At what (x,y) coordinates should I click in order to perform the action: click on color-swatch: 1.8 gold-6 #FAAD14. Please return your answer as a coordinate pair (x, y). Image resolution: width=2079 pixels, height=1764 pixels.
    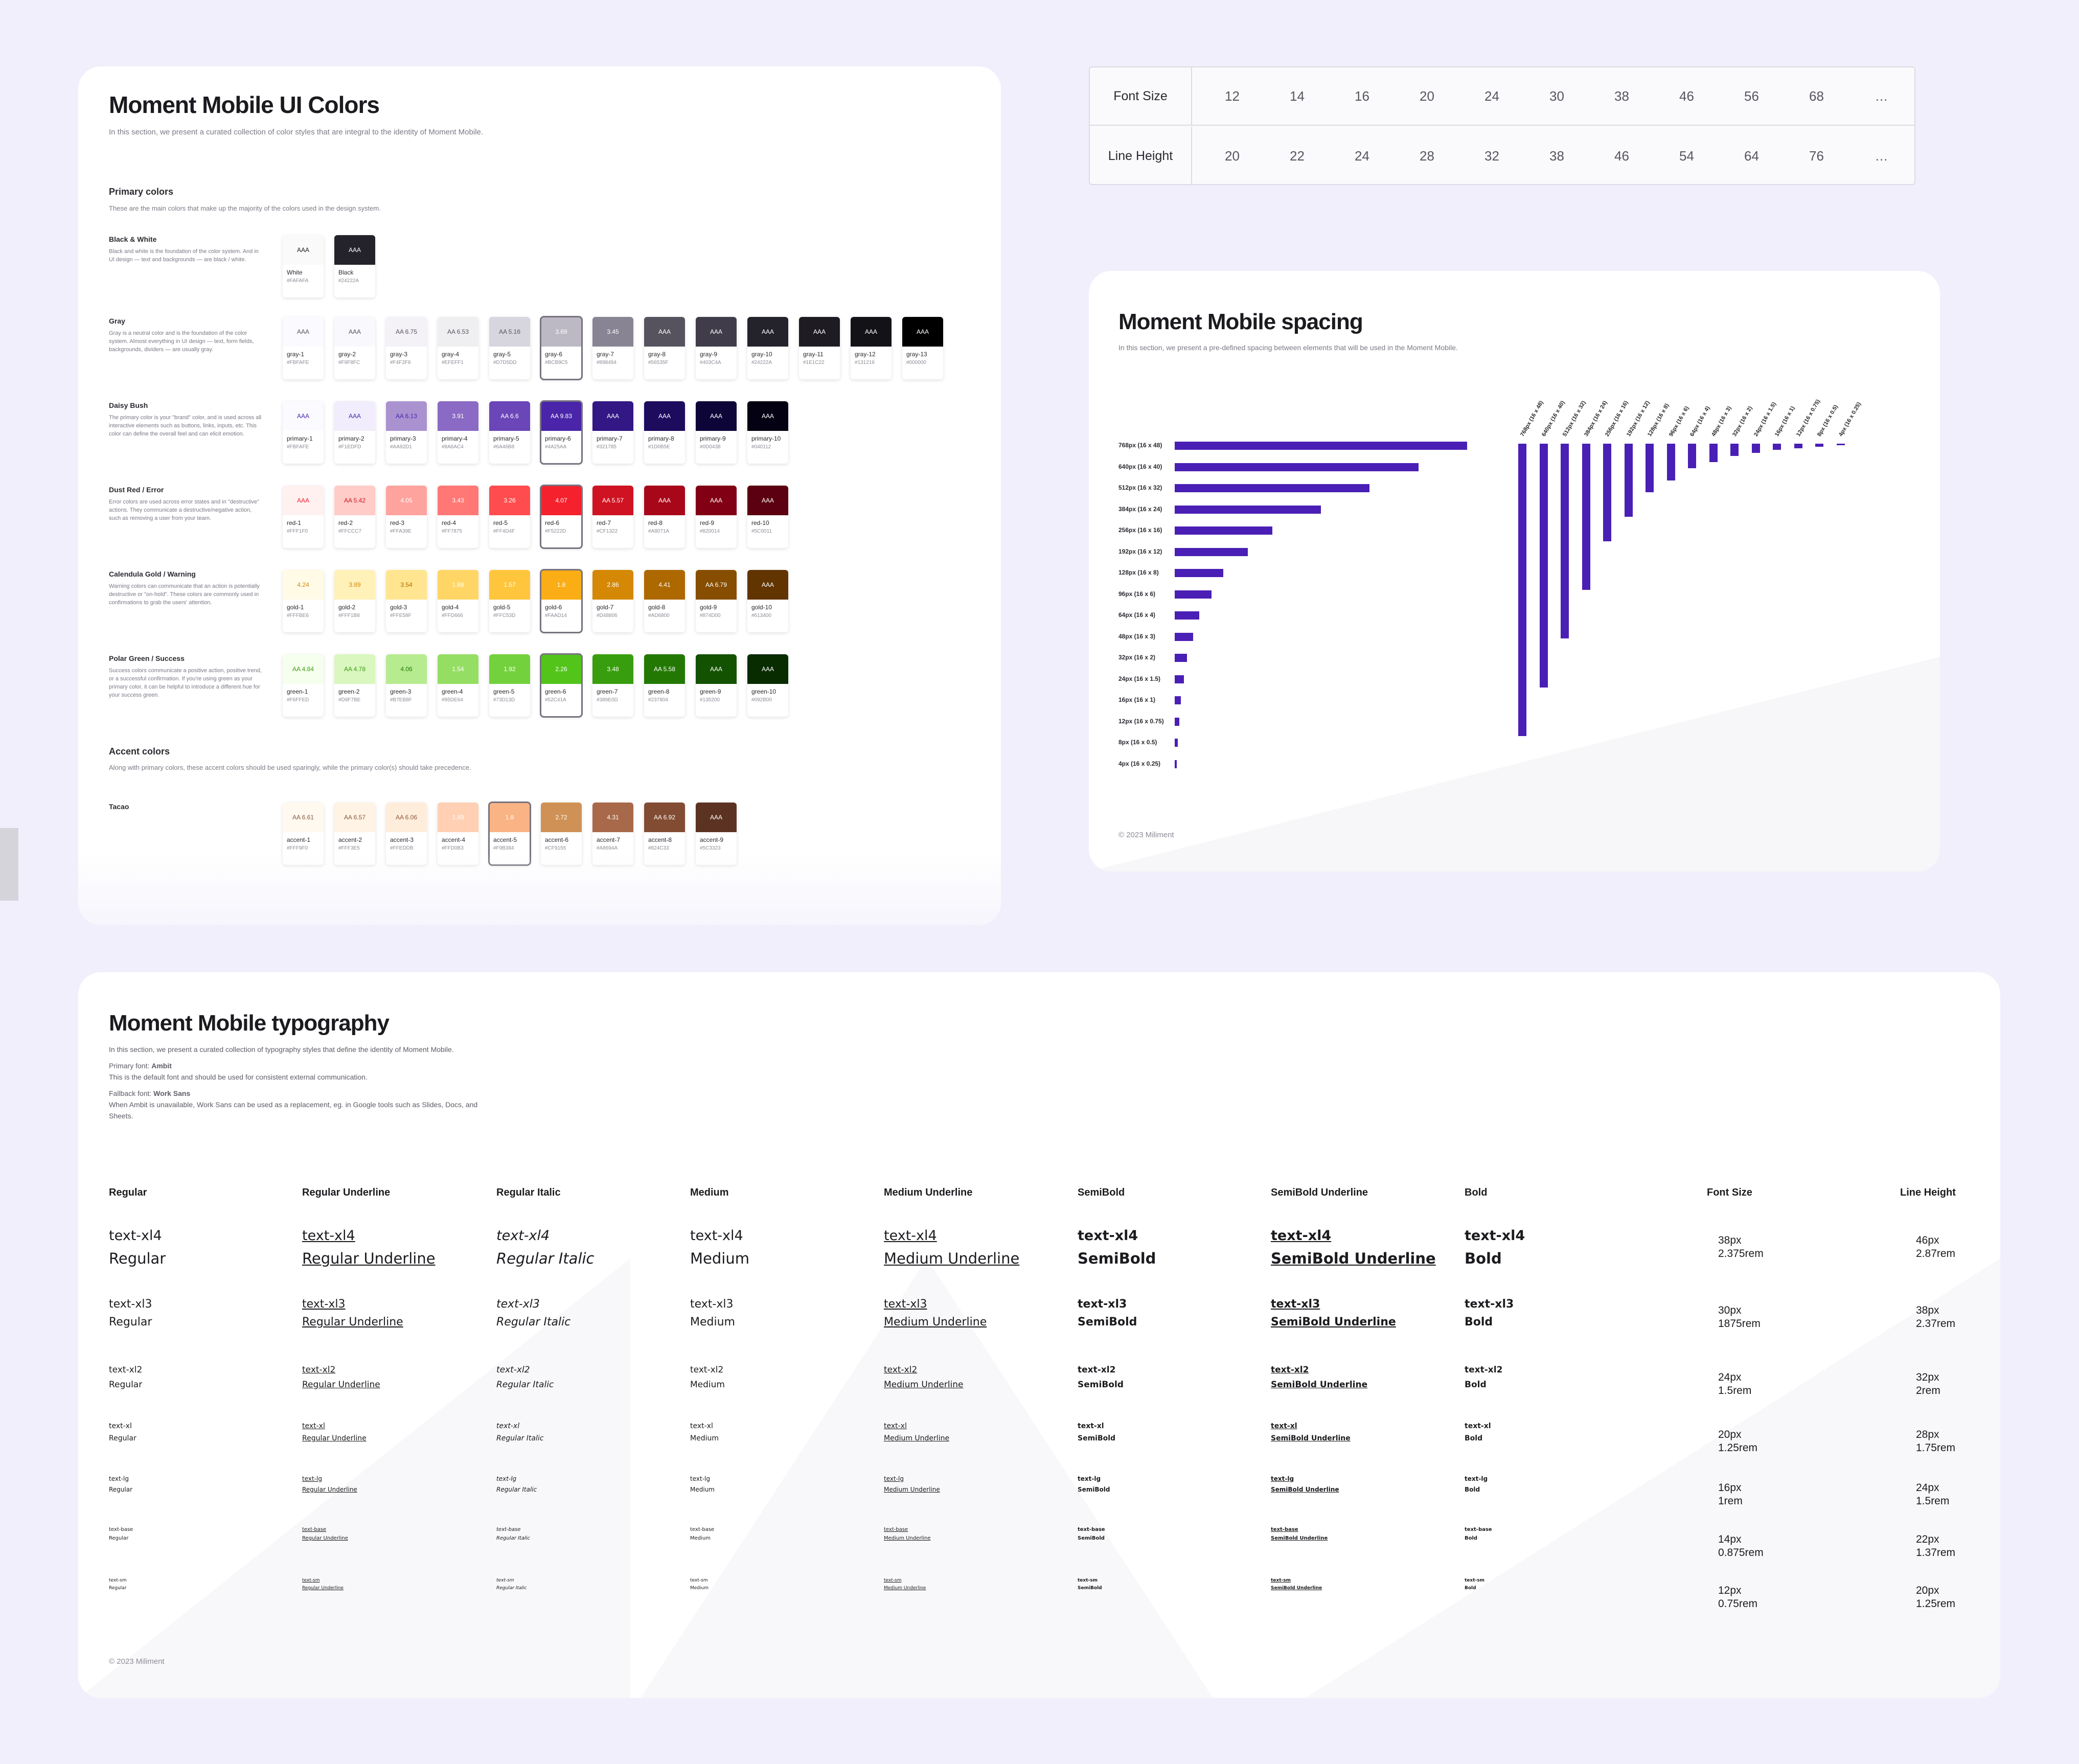
    Looking at the image, I should click on (561, 601).